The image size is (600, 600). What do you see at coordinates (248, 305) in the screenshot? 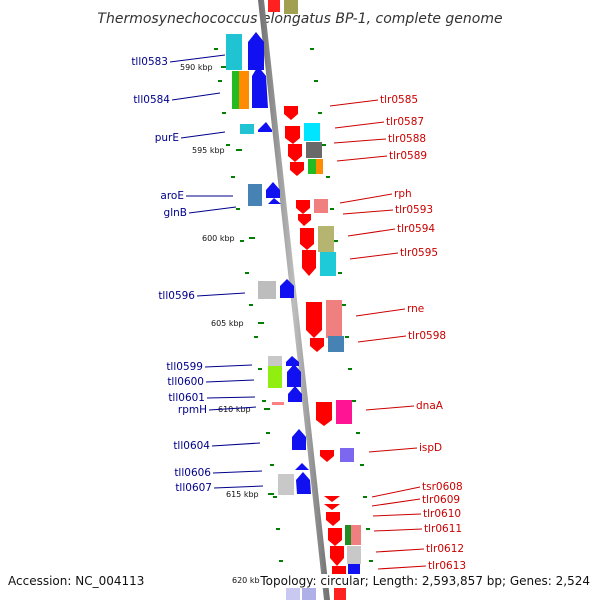
I see `tick-track-left` at bounding box center [248, 305].